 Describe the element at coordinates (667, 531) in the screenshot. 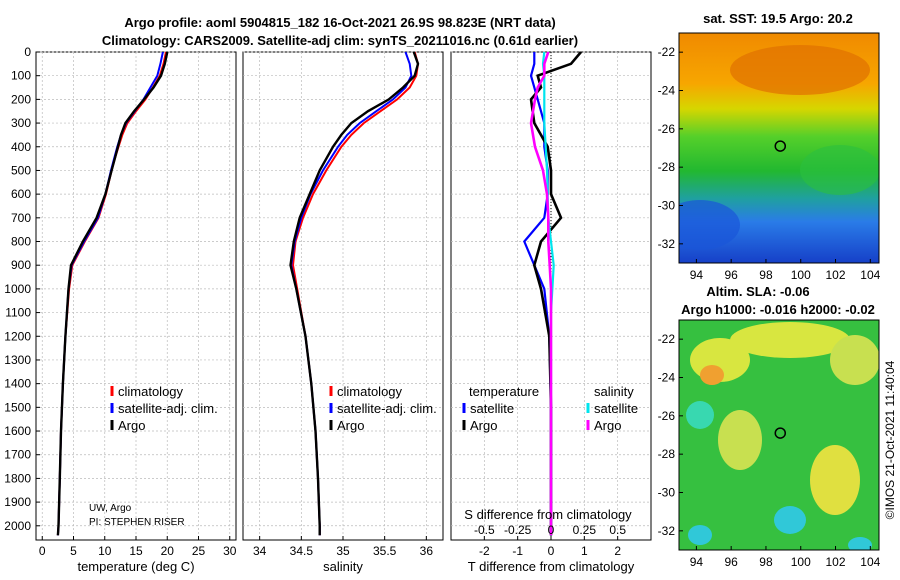

I see `map-y-tick-label: -32` at that location.